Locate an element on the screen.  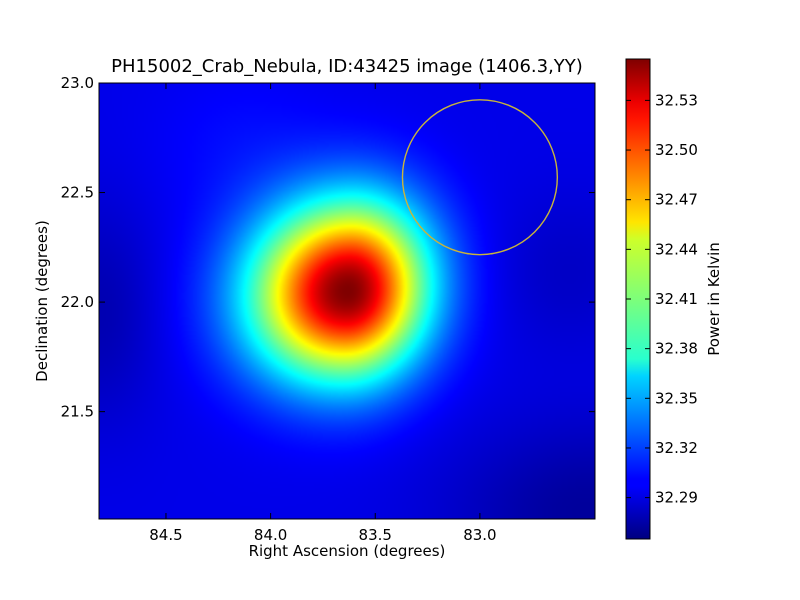
colorbar-label: Power in Kelvin is located at coordinates (714, 299).